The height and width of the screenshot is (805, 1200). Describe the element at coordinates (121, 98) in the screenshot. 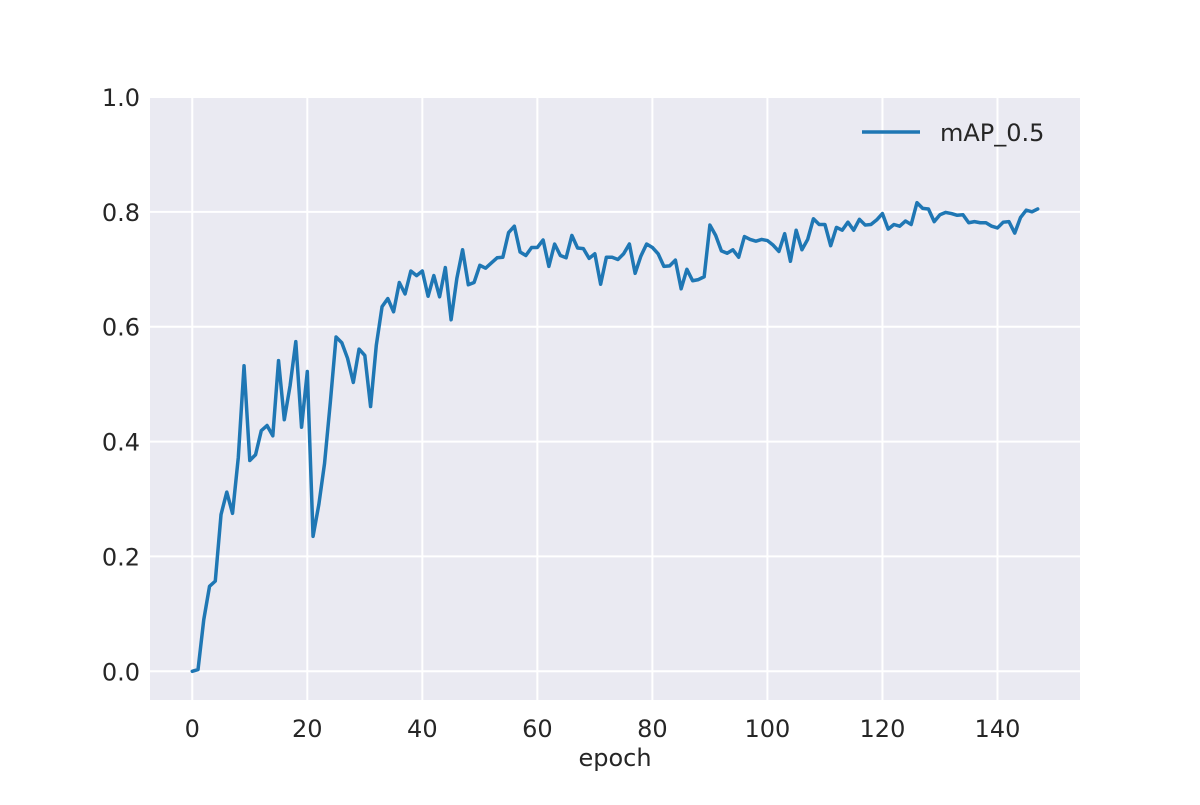

I see `y-tick-label: 1.0` at that location.